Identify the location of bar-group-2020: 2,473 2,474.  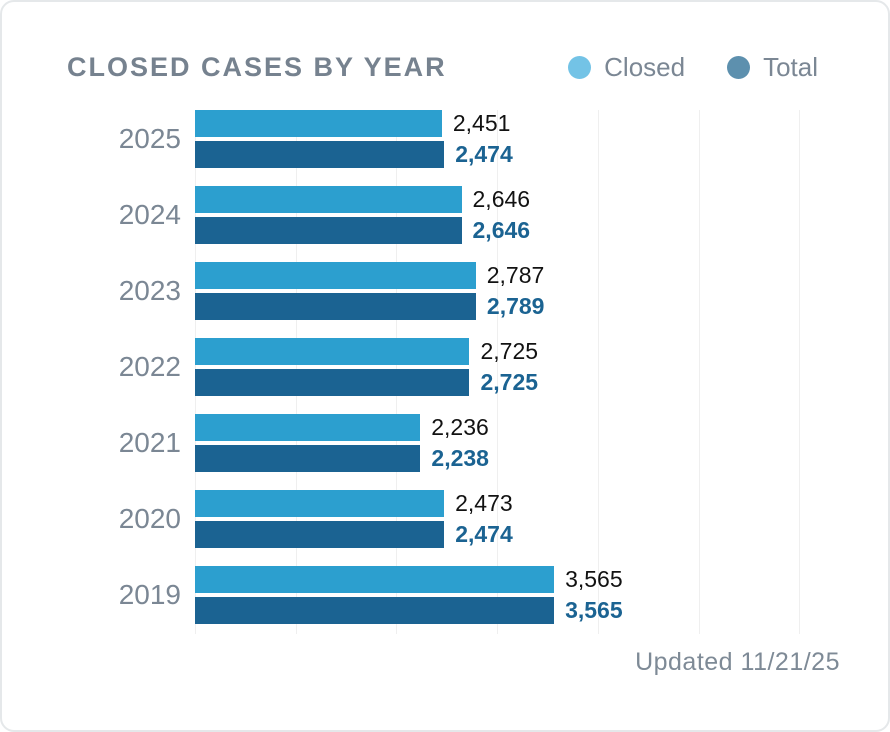
(541, 519).